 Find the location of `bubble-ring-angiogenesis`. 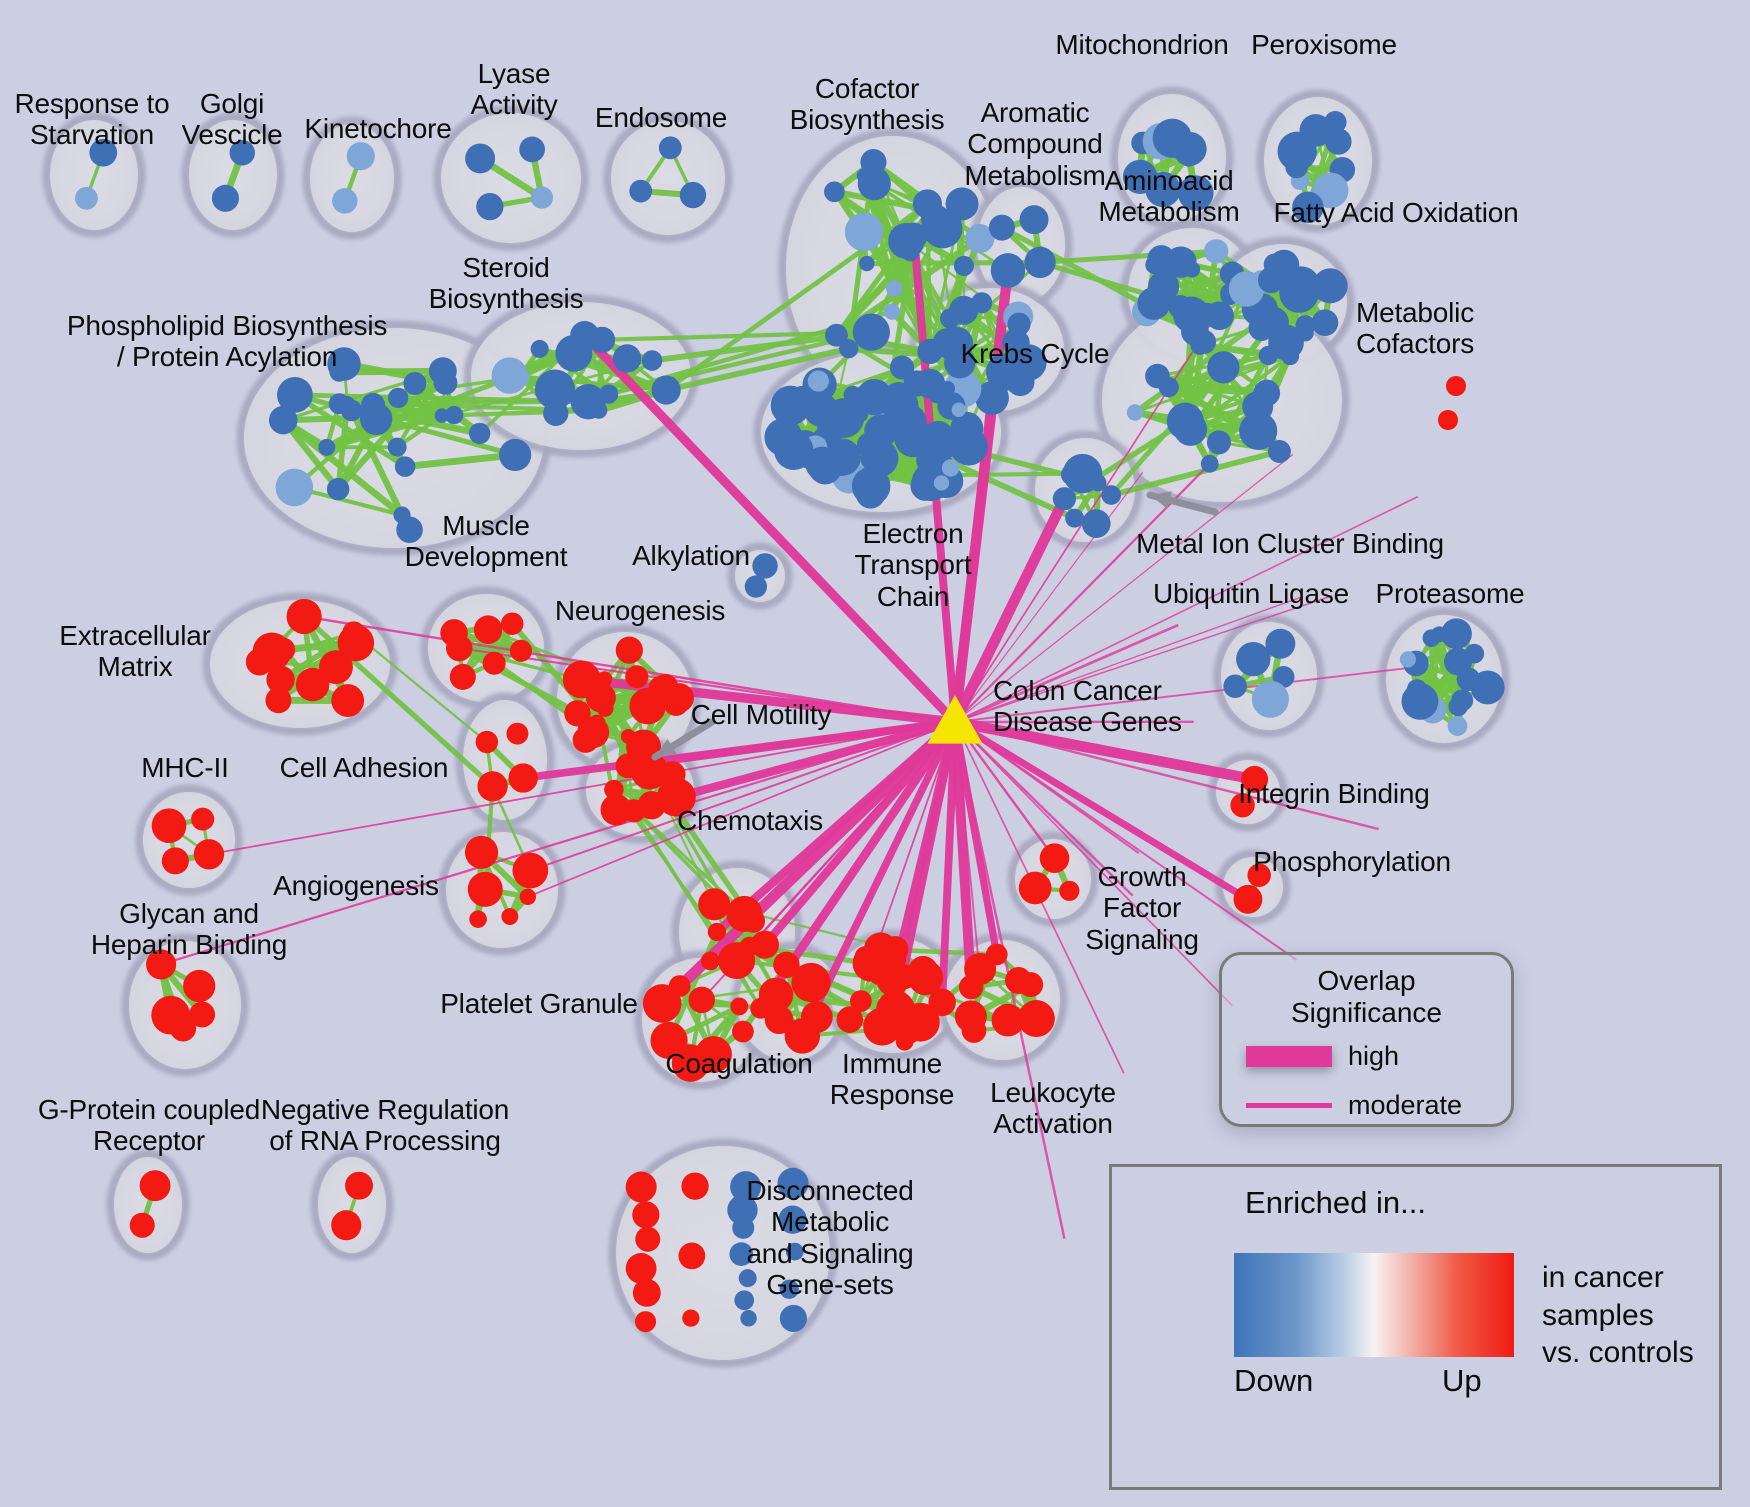

bubble-ring-angiogenesis is located at coordinates (502, 890).